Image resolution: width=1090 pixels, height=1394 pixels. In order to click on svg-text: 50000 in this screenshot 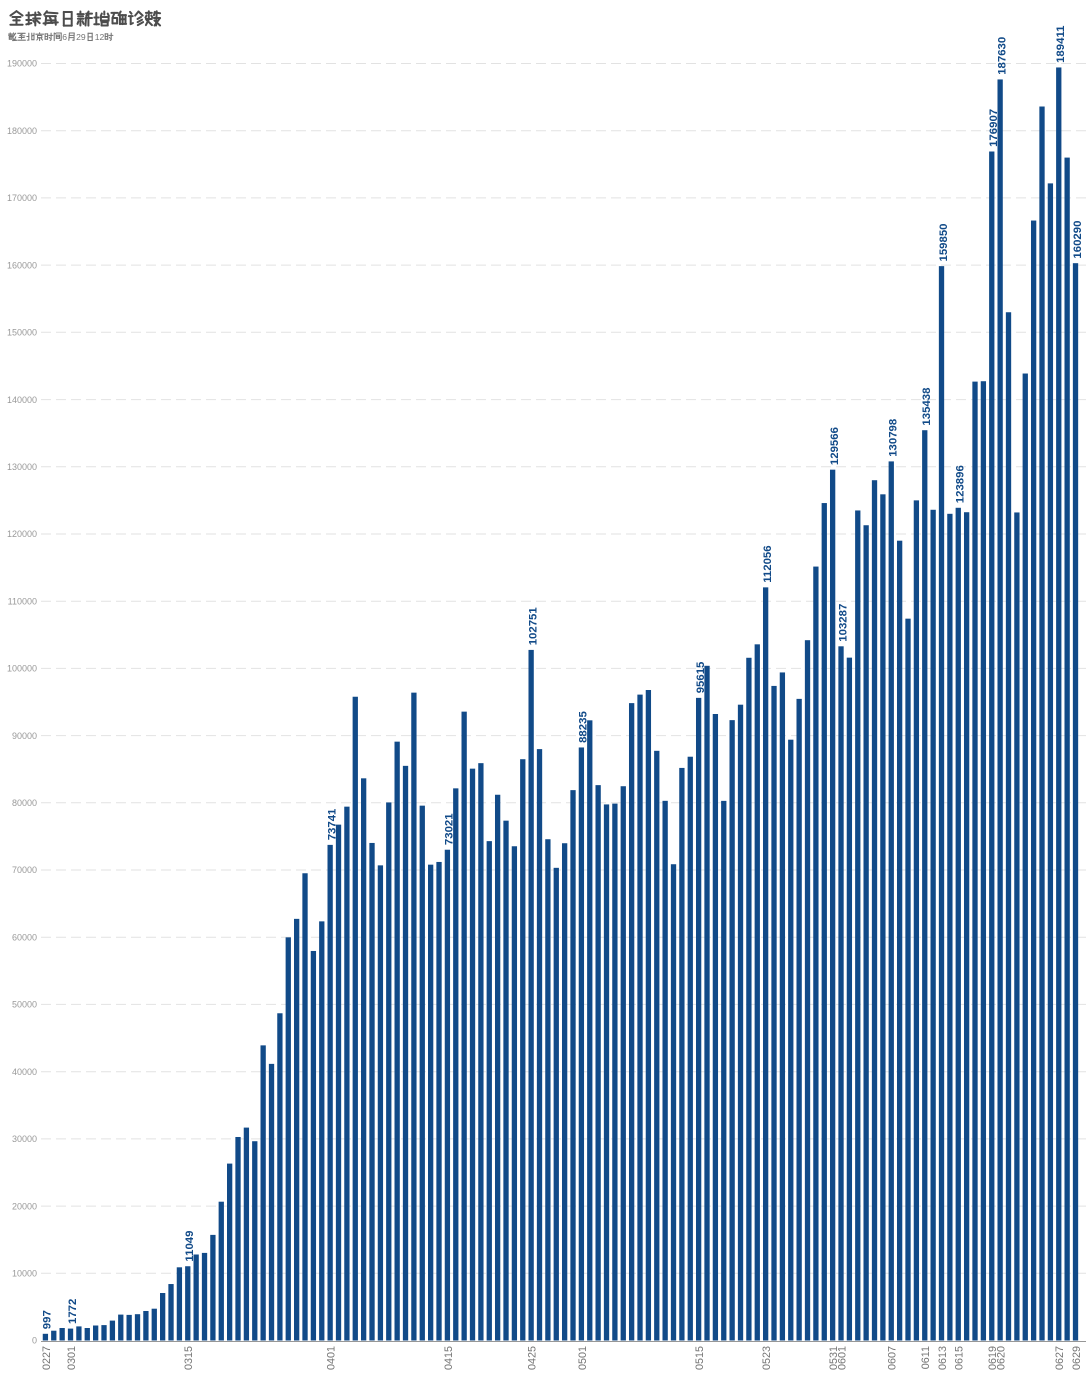, I will do `click(24, 1005)`.